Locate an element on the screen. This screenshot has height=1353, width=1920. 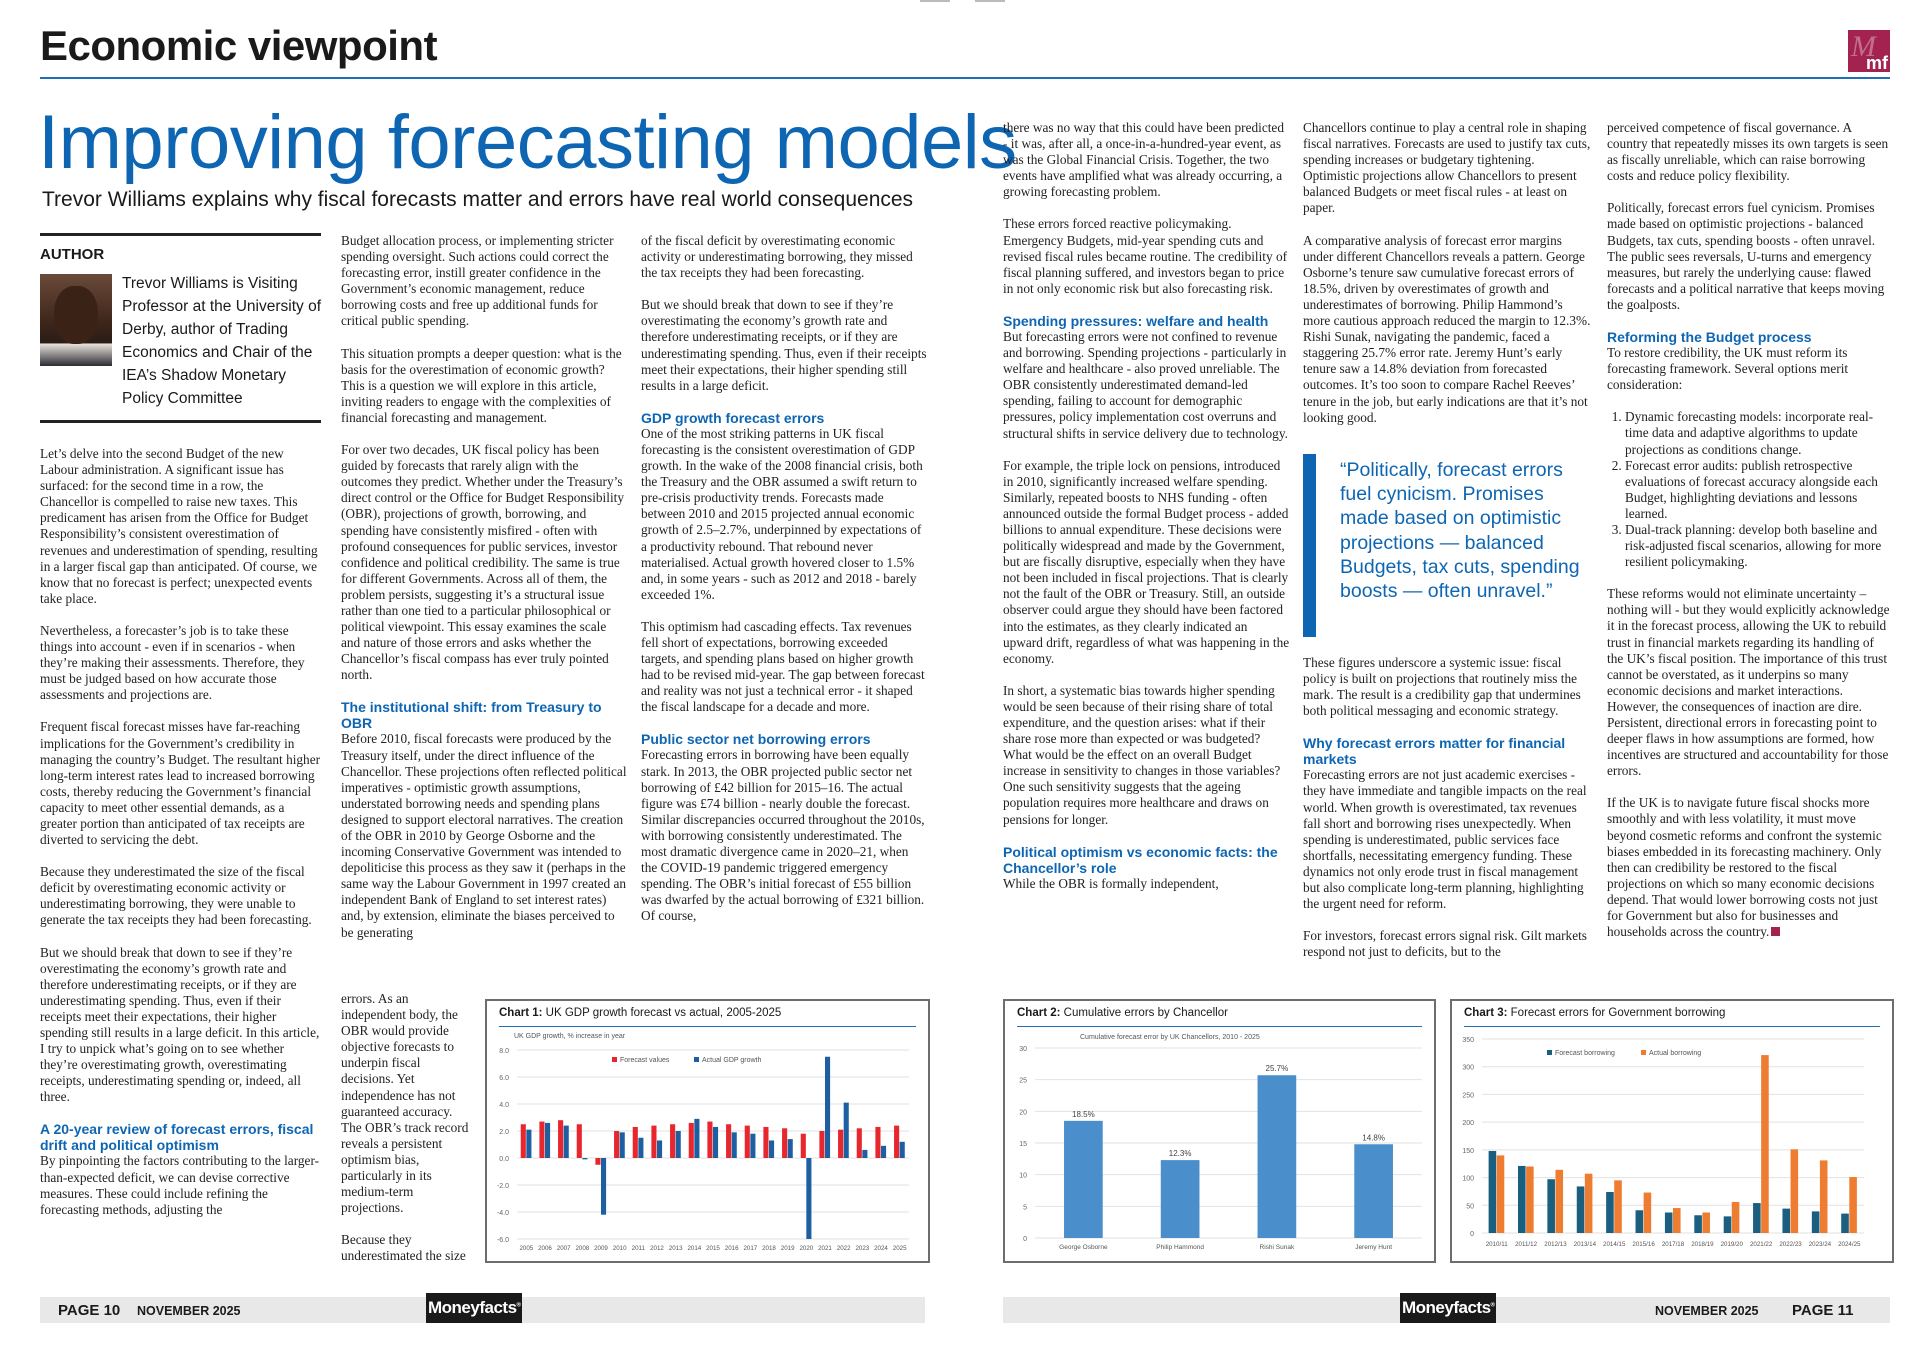
legend-swatch is located at coordinates (1549, 1052).